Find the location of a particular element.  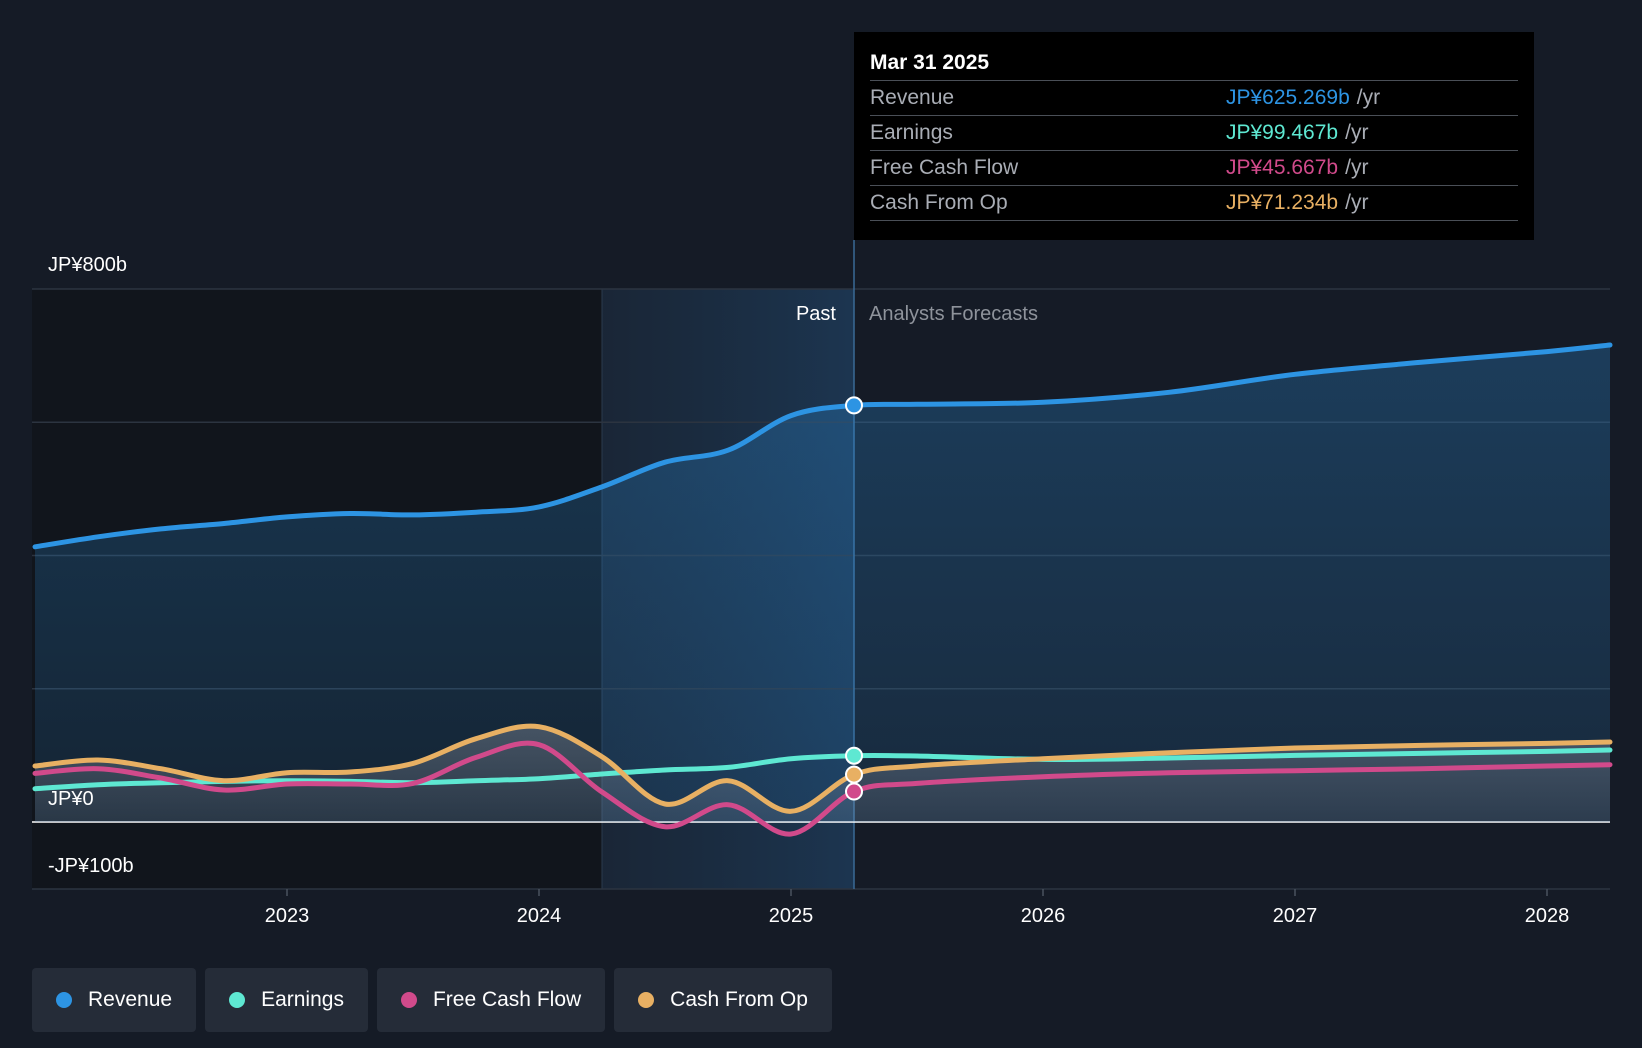

tooltip-row-name: Free Cash Flow is located at coordinates (944, 167).